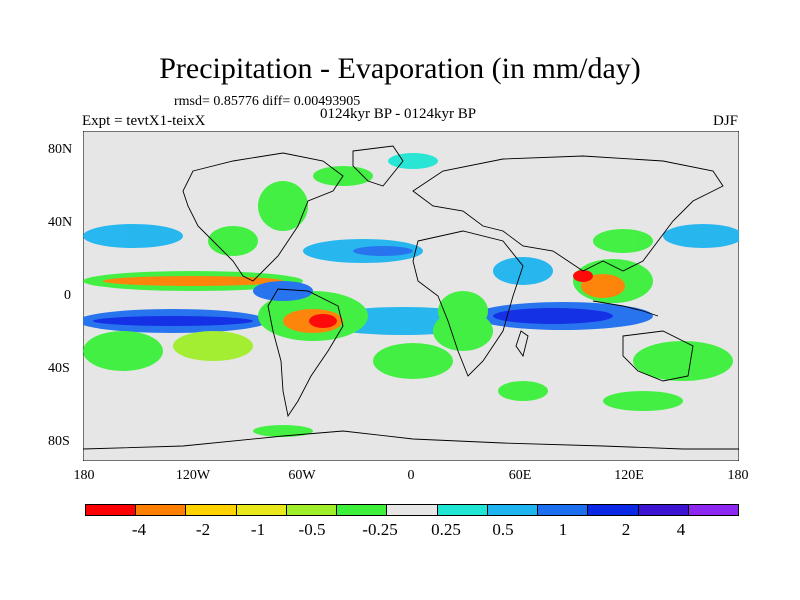 Image resolution: width=800 pixels, height=600 pixels. Describe the element at coordinates (203, 529) in the screenshot. I see `colorbar-label: -2` at that location.